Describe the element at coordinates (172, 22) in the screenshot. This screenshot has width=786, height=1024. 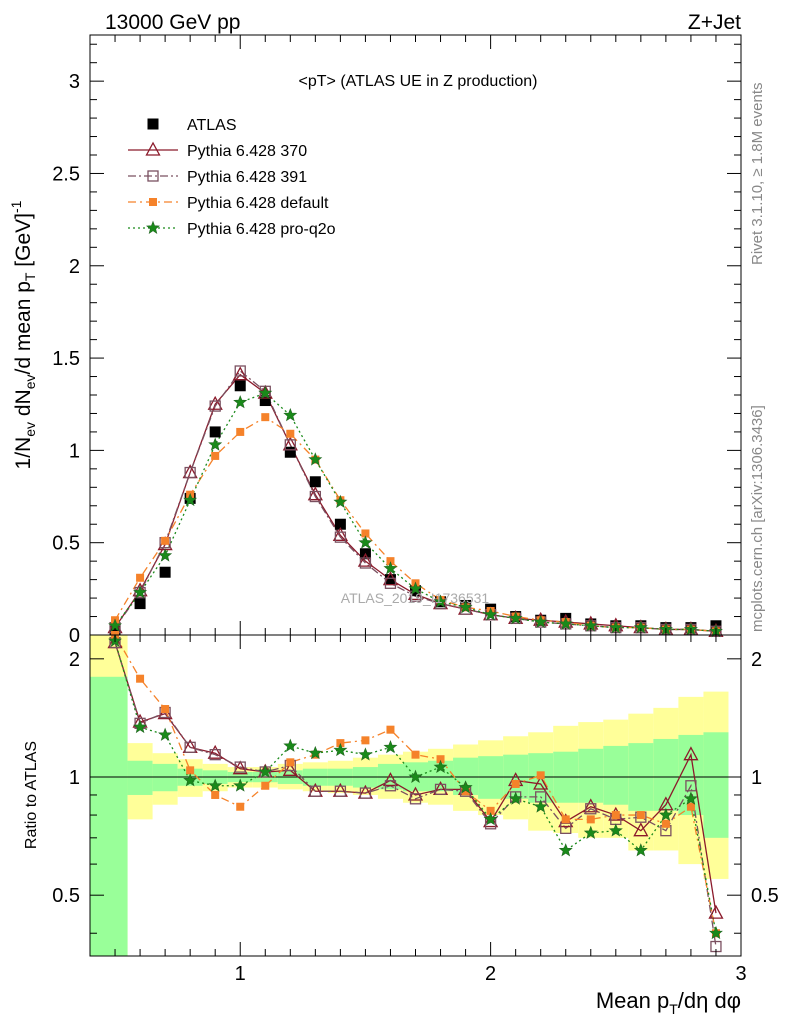
I see `energy-label: 13000 GeV pp` at that location.